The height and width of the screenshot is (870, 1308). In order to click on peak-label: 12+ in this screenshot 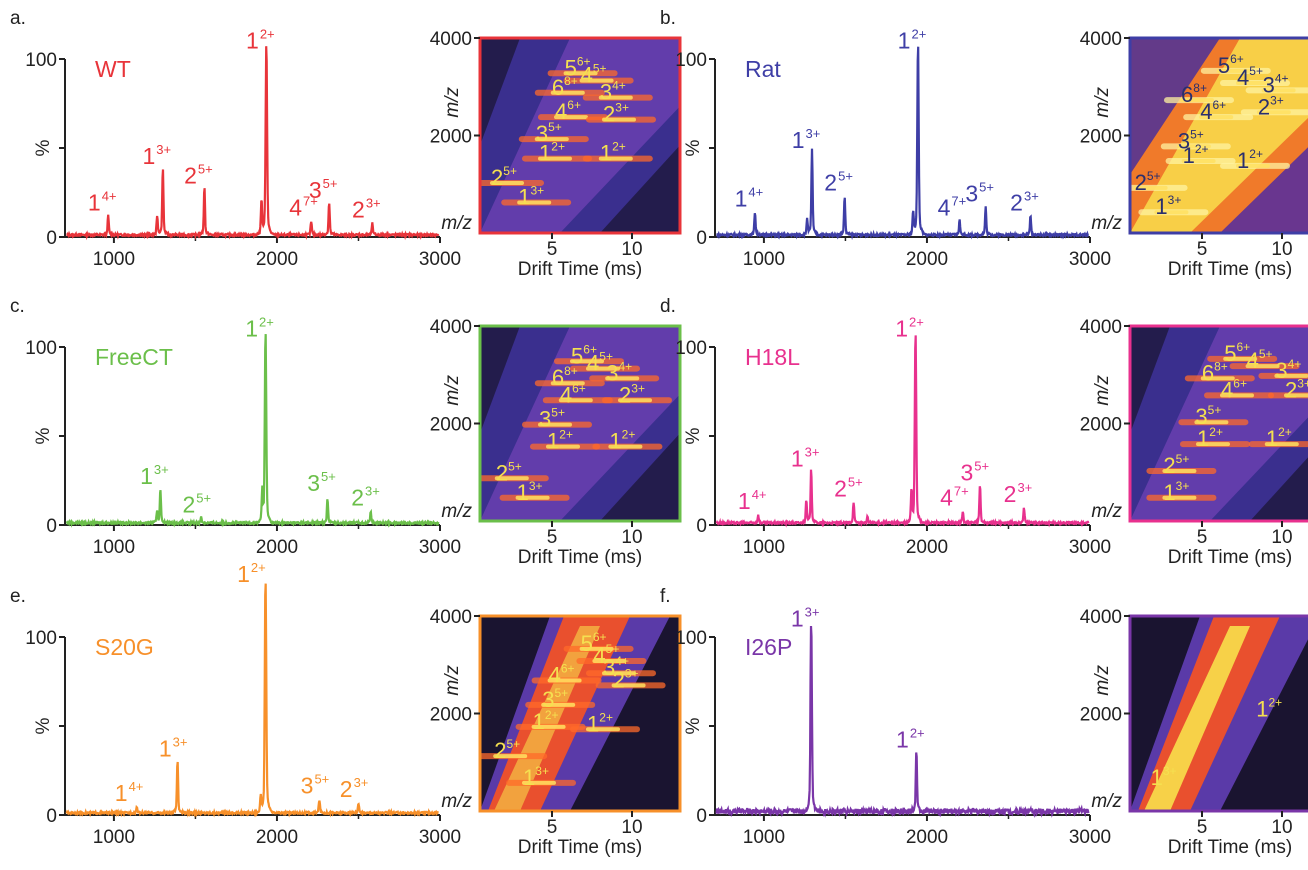, I will do `click(910, 738)`.